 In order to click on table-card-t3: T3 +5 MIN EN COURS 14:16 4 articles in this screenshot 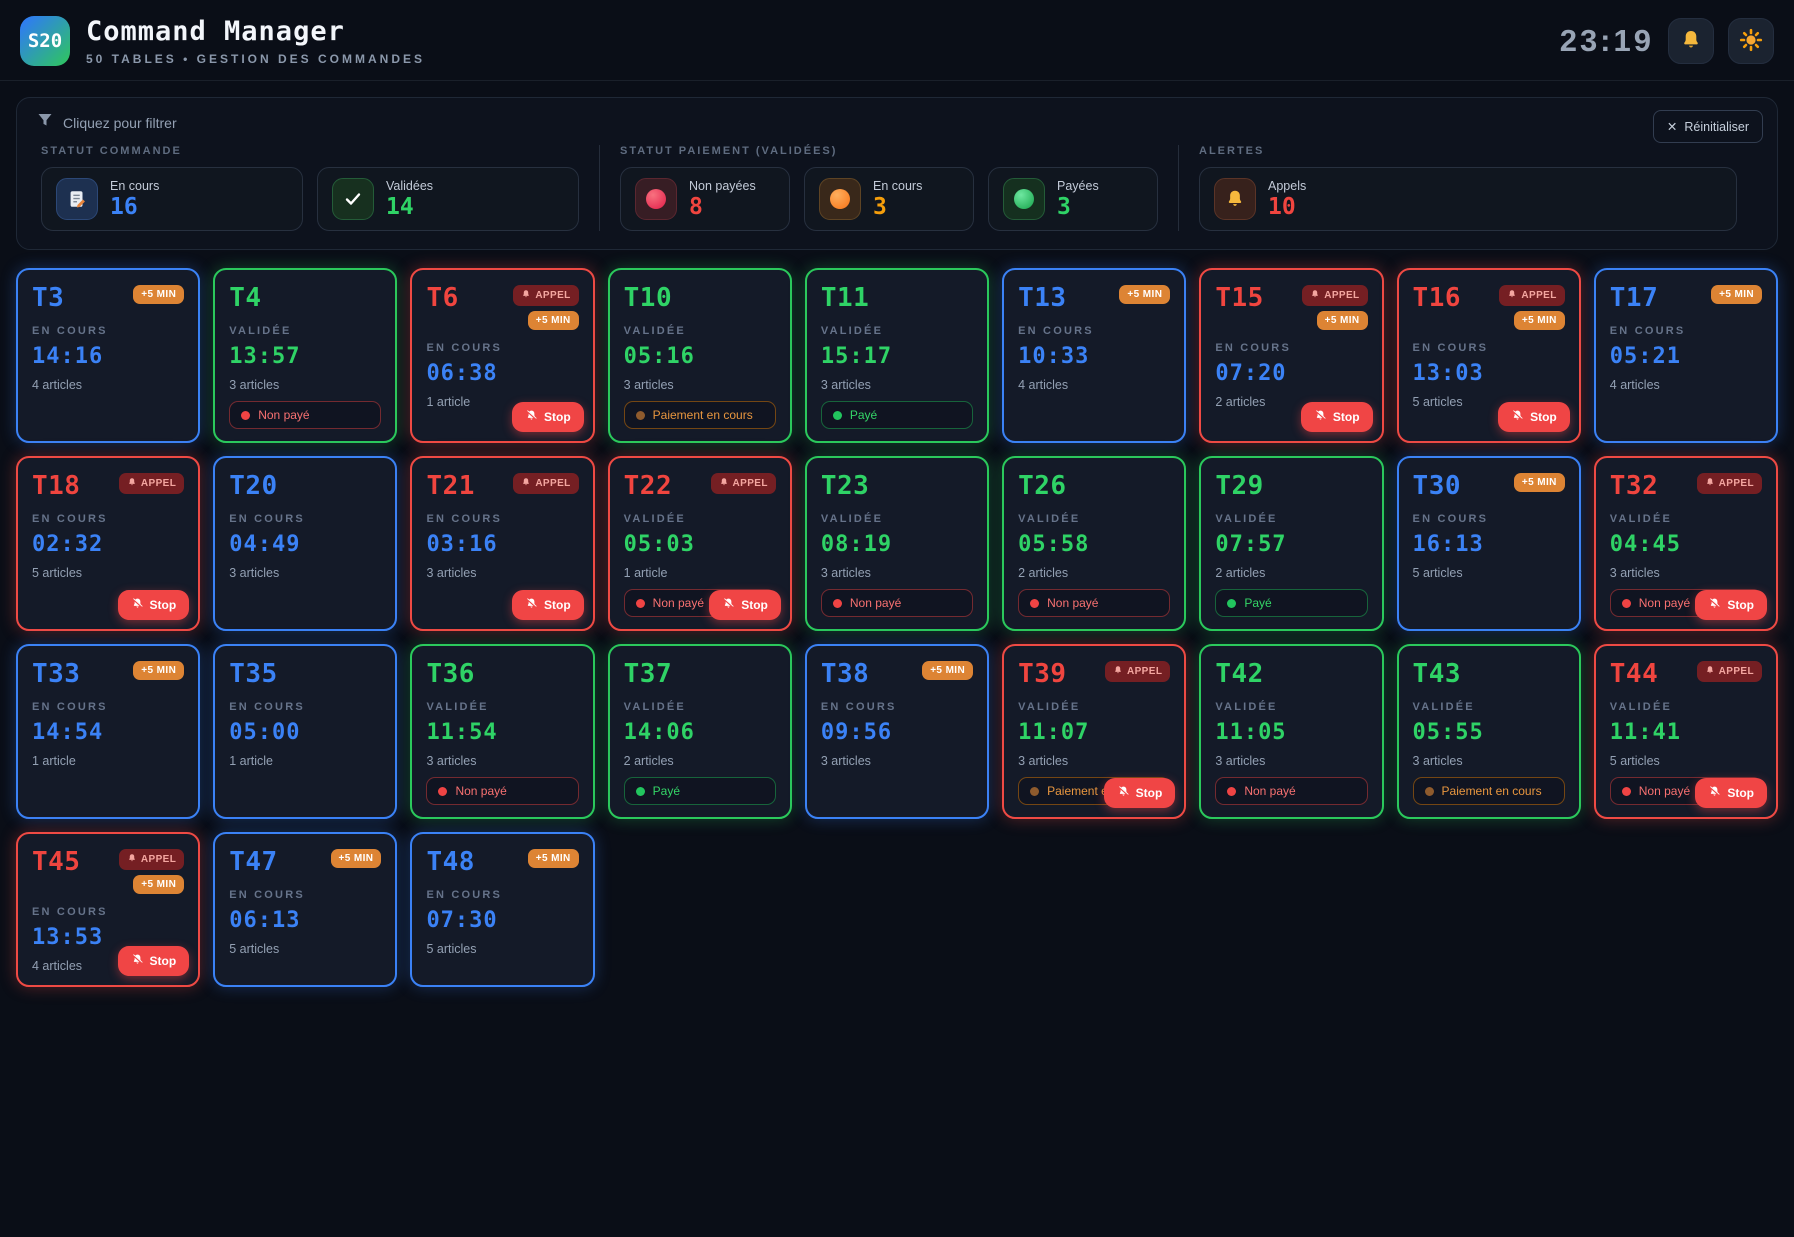, I will do `click(108, 355)`.